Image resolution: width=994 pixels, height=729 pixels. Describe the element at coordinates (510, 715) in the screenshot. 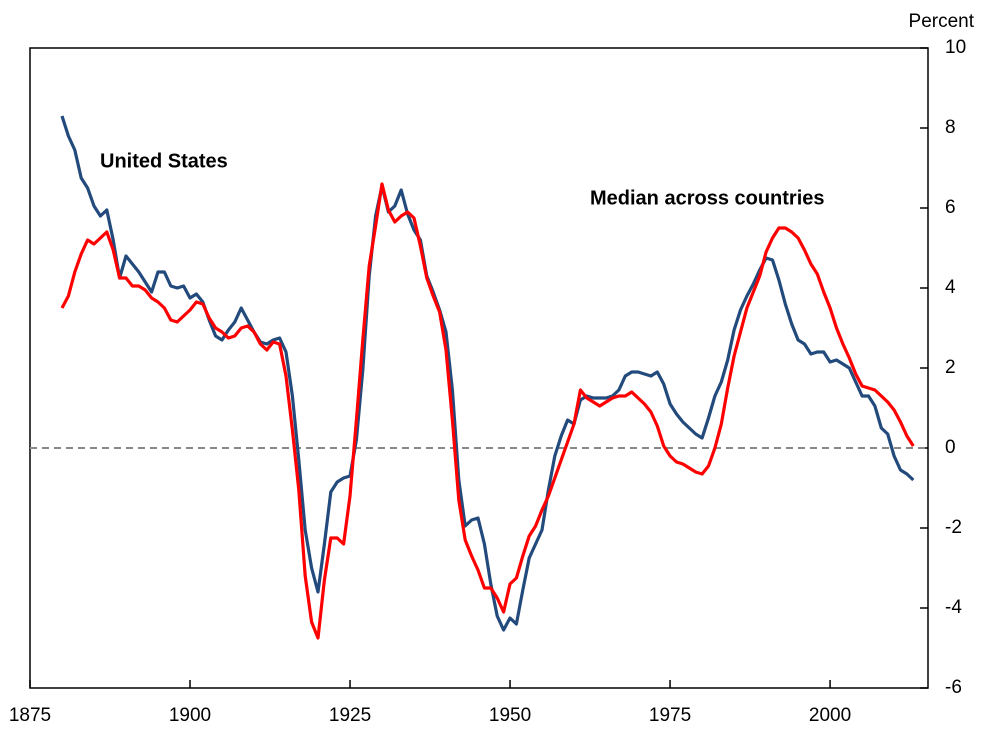

I see `x-tick-label: 1950` at that location.